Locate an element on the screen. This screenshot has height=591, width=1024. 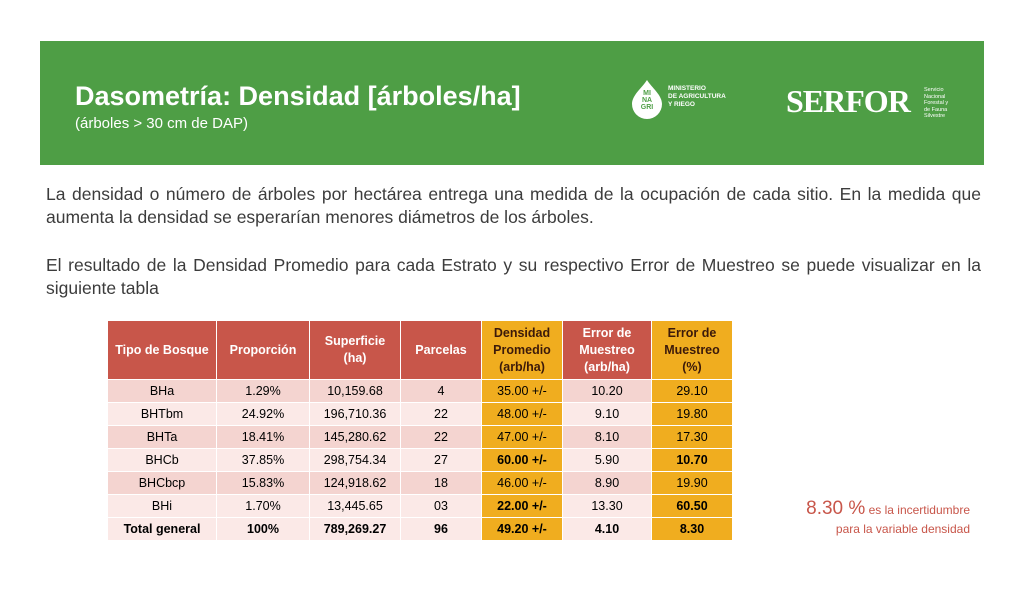
col-header-tipo: Tipo de Bosque is located at coordinates (162, 350).